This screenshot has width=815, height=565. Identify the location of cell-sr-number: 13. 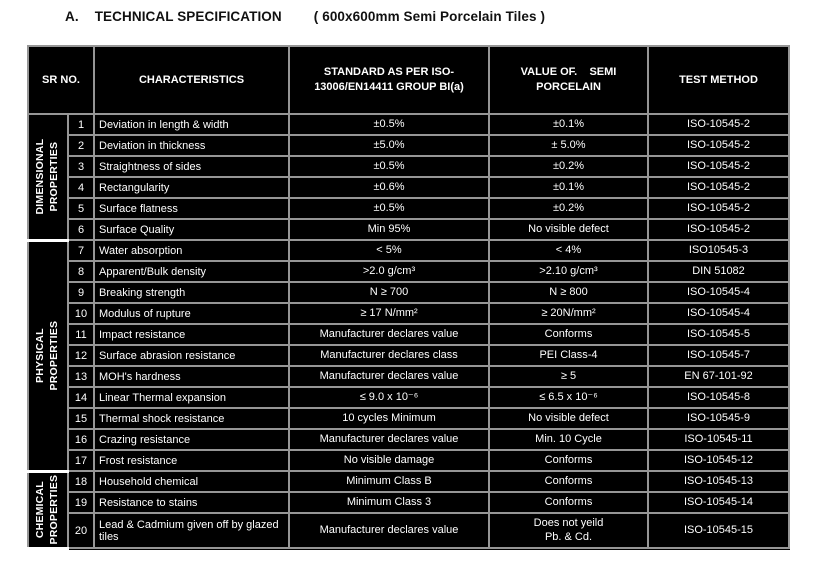
(81, 376).